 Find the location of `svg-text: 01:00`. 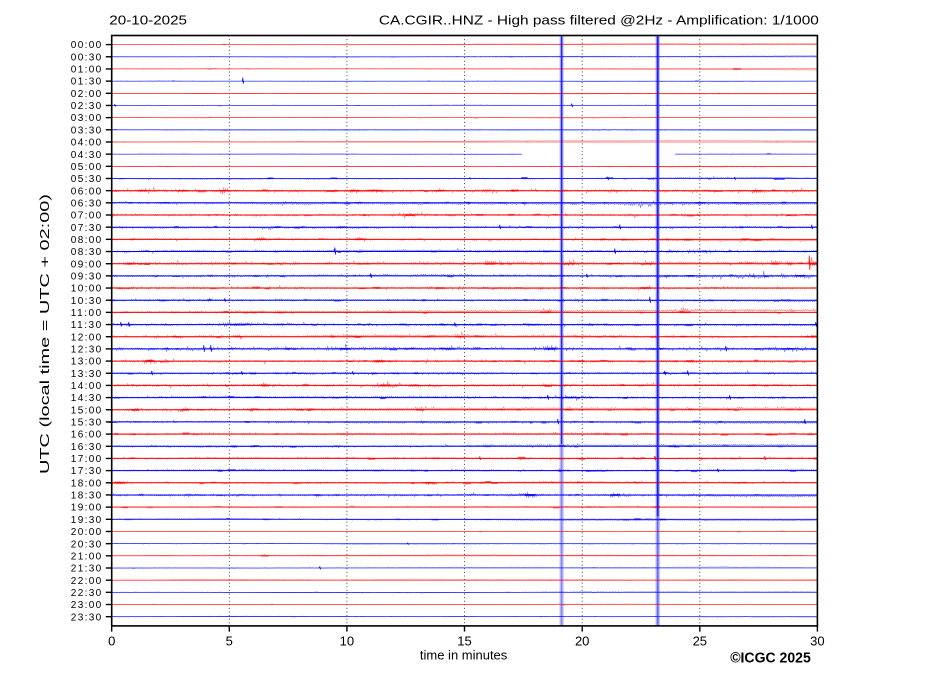

svg-text: 01:00 is located at coordinates (86, 70).